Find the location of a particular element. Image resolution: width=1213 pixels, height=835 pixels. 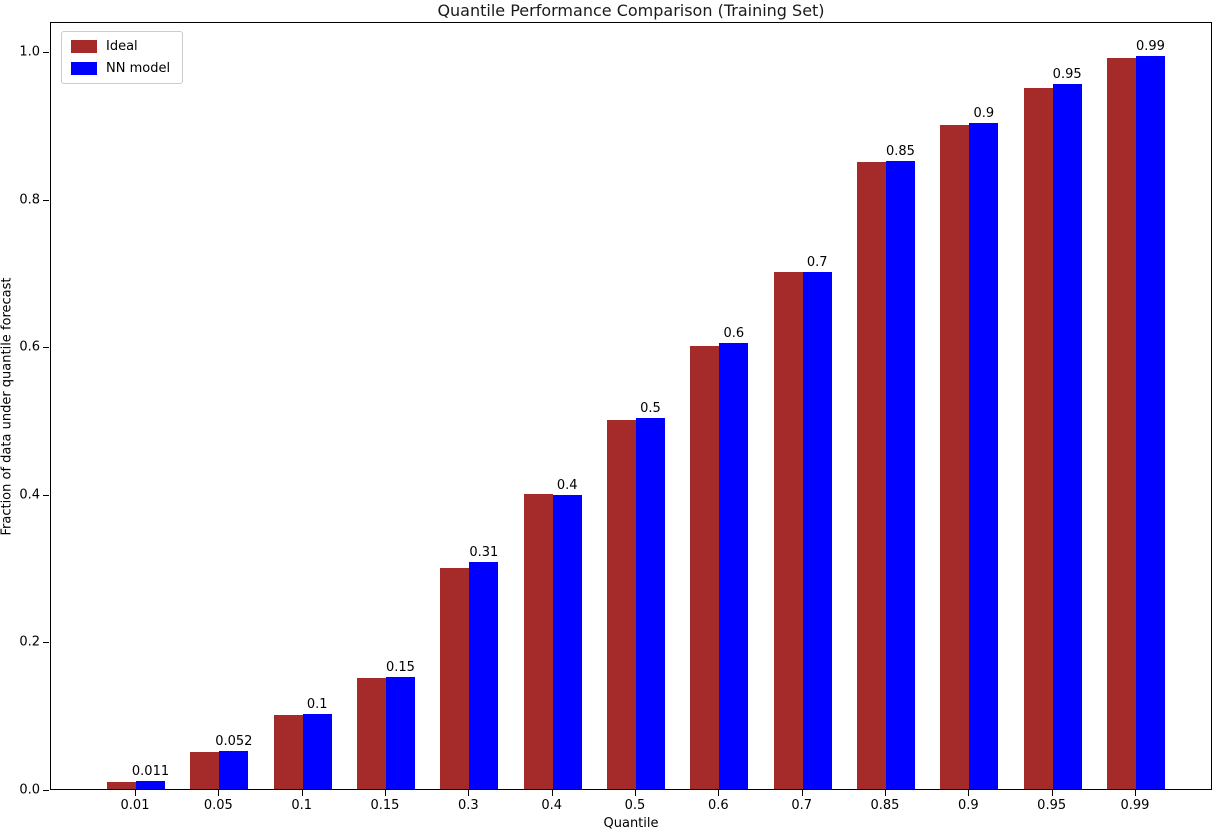

legend-entry-1: NN model is located at coordinates (120, 68).